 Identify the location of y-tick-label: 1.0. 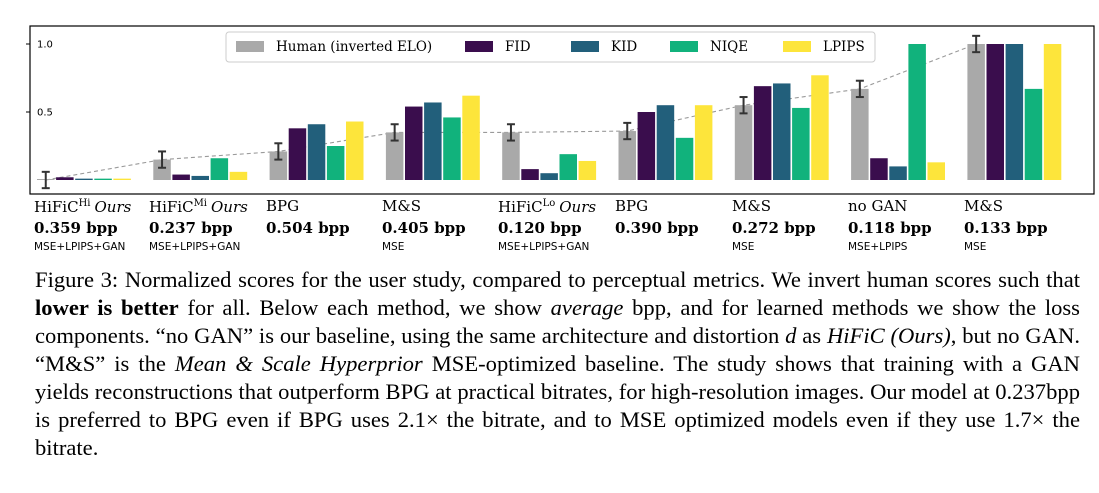
(45, 45).